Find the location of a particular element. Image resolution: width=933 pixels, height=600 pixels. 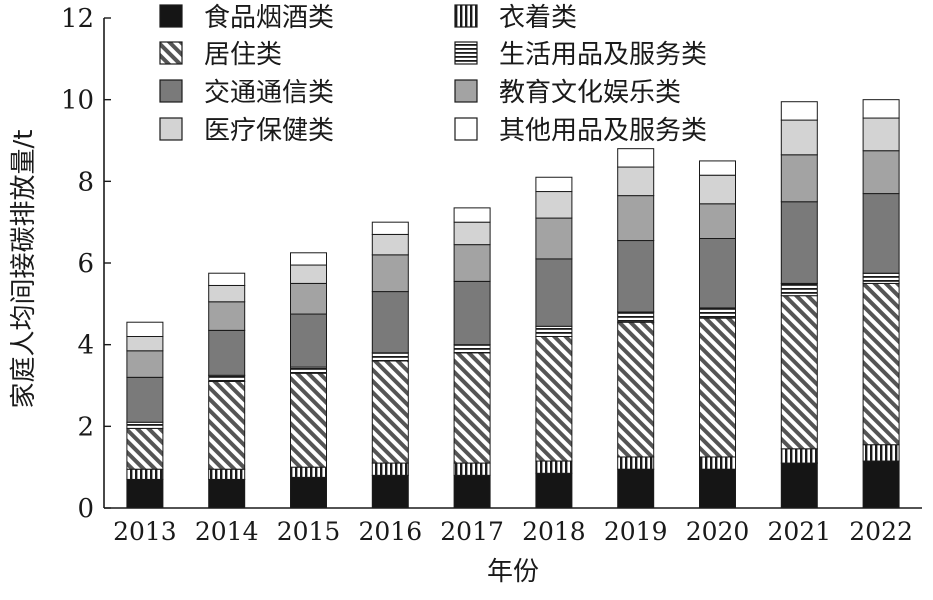

y-tick-label: 8 is located at coordinates (85, 182).